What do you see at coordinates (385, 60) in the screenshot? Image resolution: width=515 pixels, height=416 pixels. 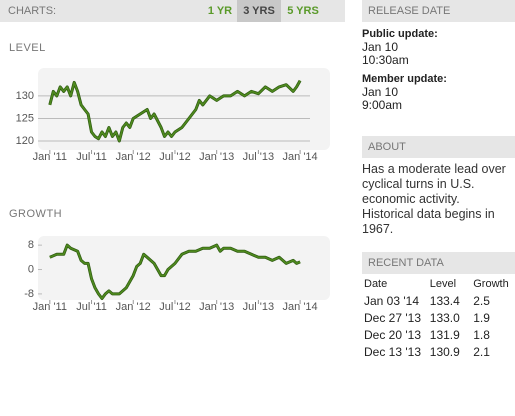 I see `public-time: 10:30am` at bounding box center [385, 60].